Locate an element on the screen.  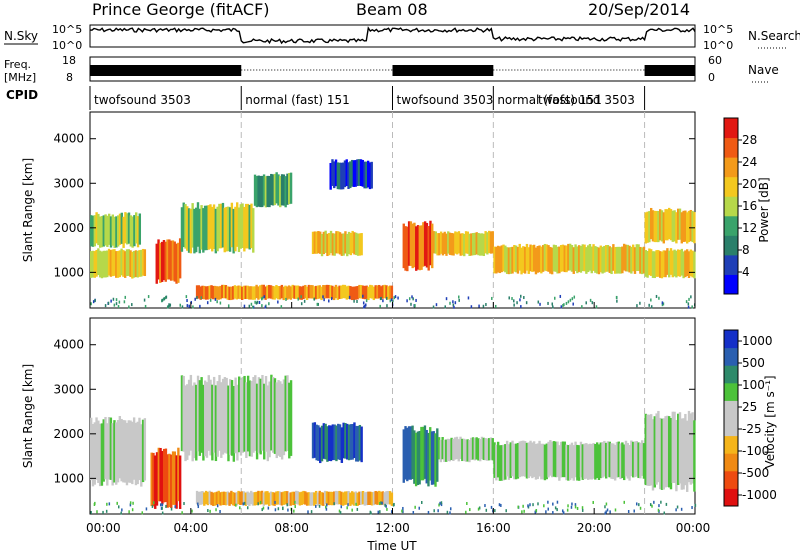
y-tick-label: 4000 is located at coordinates (68, 139).